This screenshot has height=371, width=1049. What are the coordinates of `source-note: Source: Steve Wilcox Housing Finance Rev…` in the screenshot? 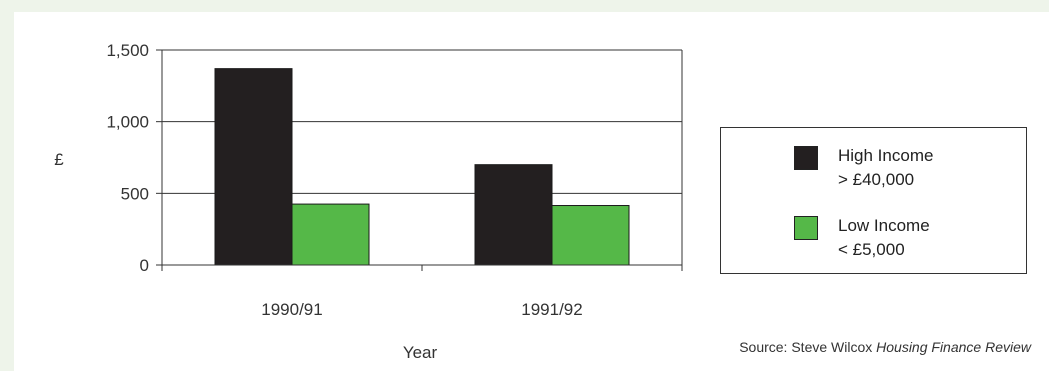 It's located at (885, 347).